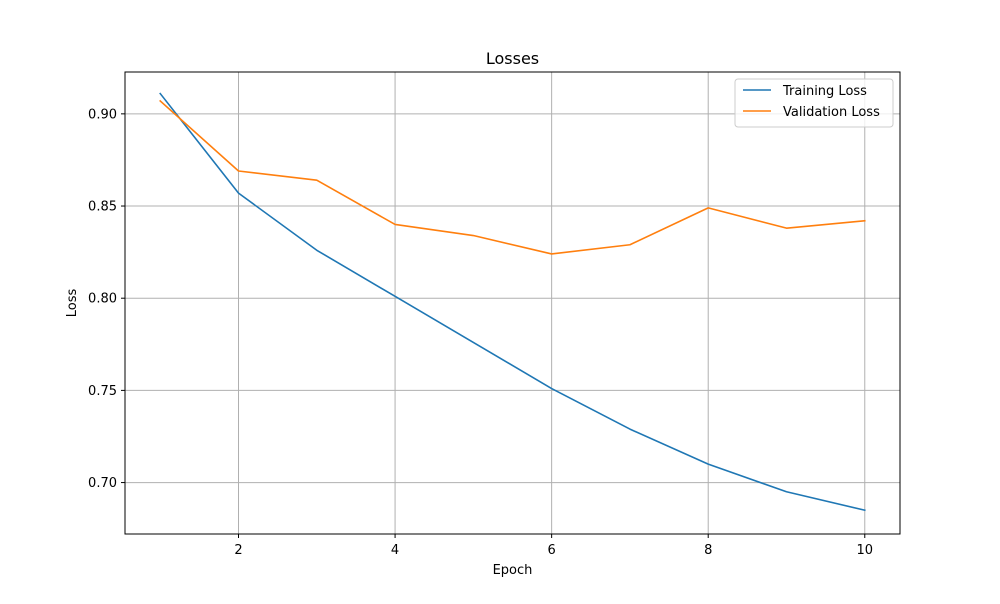  Describe the element at coordinates (102, 483) in the screenshot. I see `y-tick-label: 0.70` at that location.